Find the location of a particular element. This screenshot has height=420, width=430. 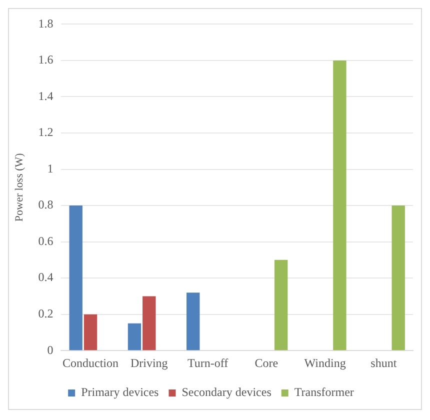

y-tick-label: 1.2 is located at coordinates (46, 132).